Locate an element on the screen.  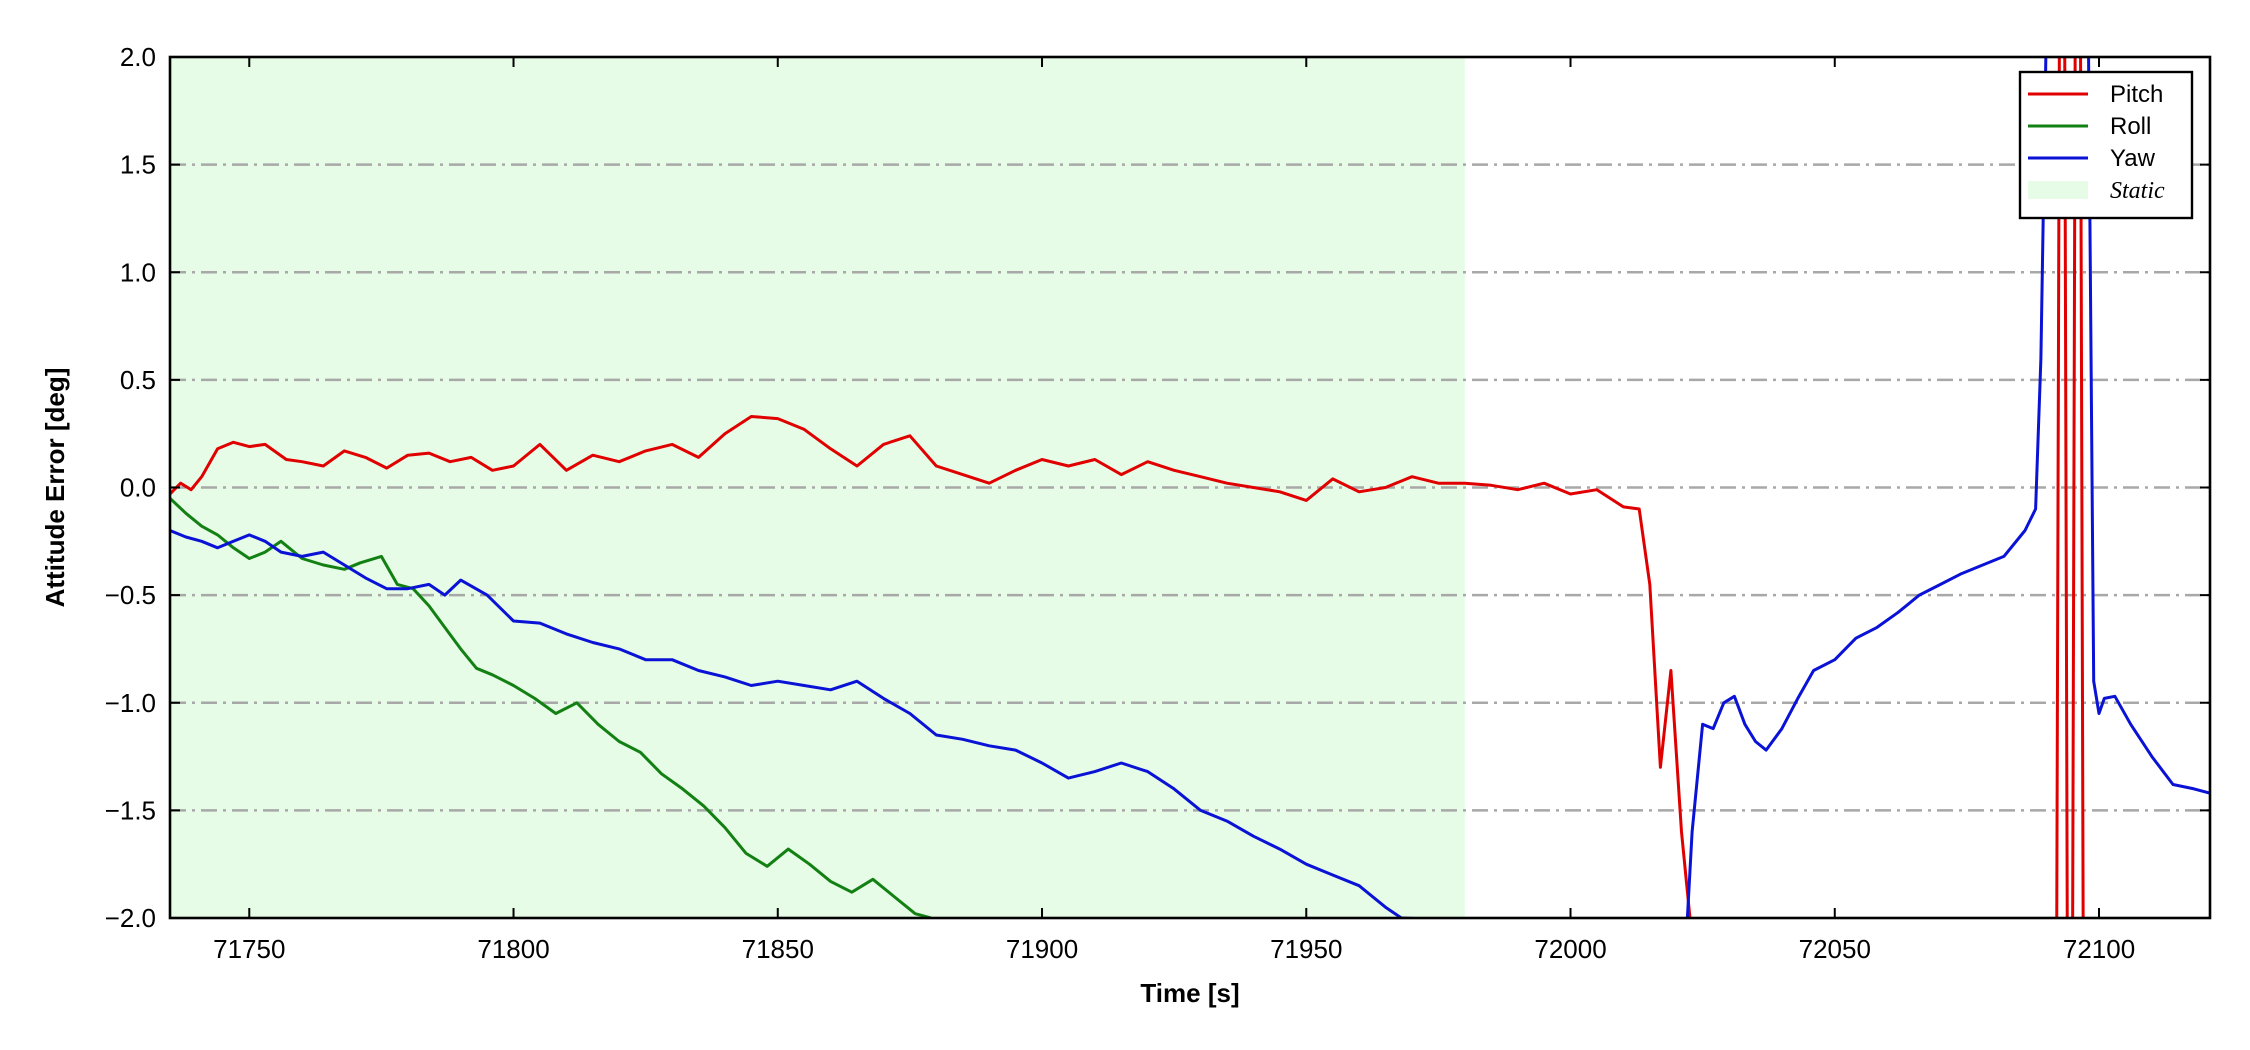
legend-label-yaw: Yaw is located at coordinates (2133, 158).